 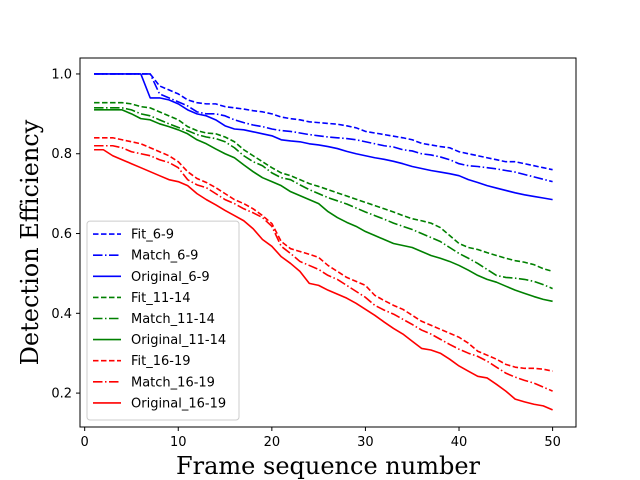 What do you see at coordinates (178, 403) in the screenshot?
I see `legend-label-9: Original_16-19` at bounding box center [178, 403].